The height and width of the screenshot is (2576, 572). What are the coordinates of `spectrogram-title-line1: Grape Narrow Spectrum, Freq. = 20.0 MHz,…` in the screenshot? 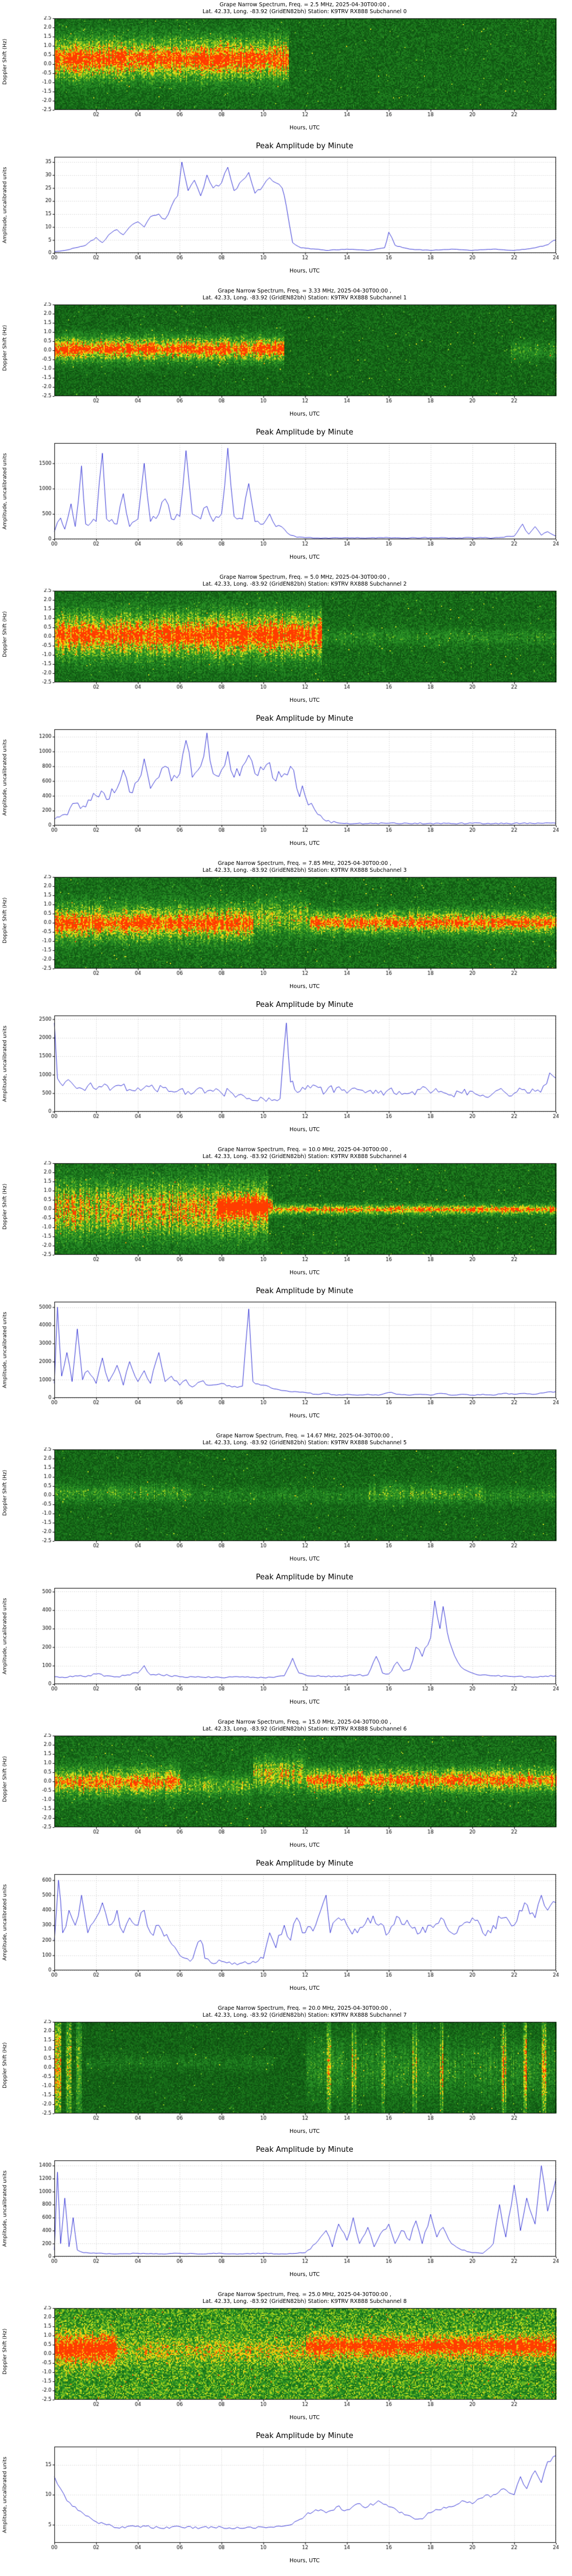 It's located at (304, 2008).